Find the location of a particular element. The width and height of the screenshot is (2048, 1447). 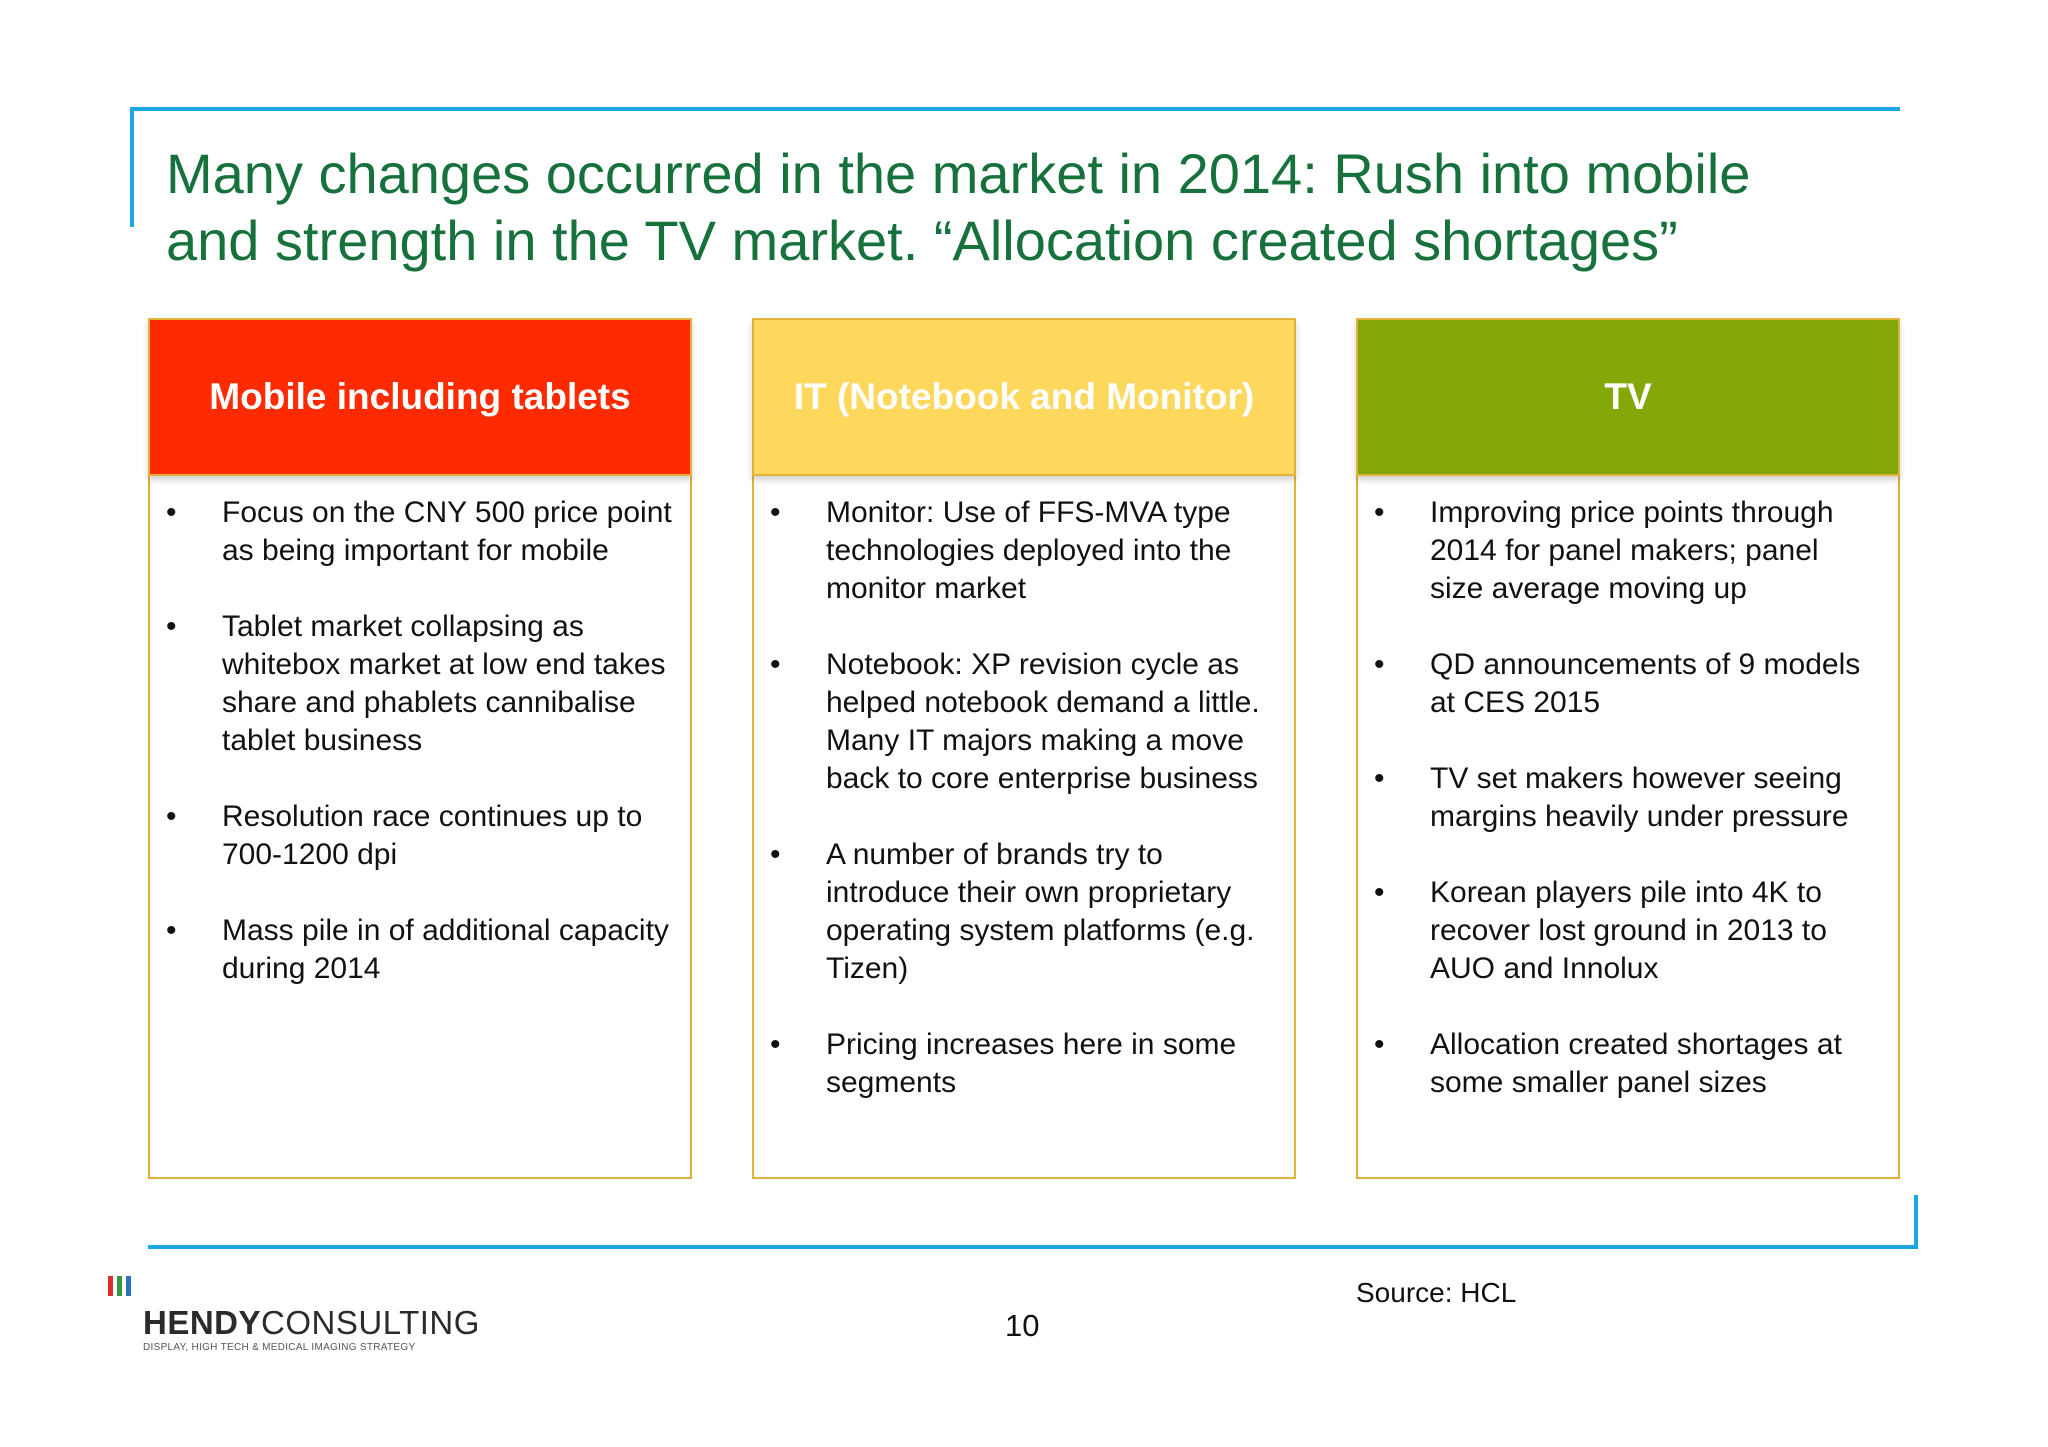

panel-header-mobile: Mobile including tablets is located at coordinates (420, 397).